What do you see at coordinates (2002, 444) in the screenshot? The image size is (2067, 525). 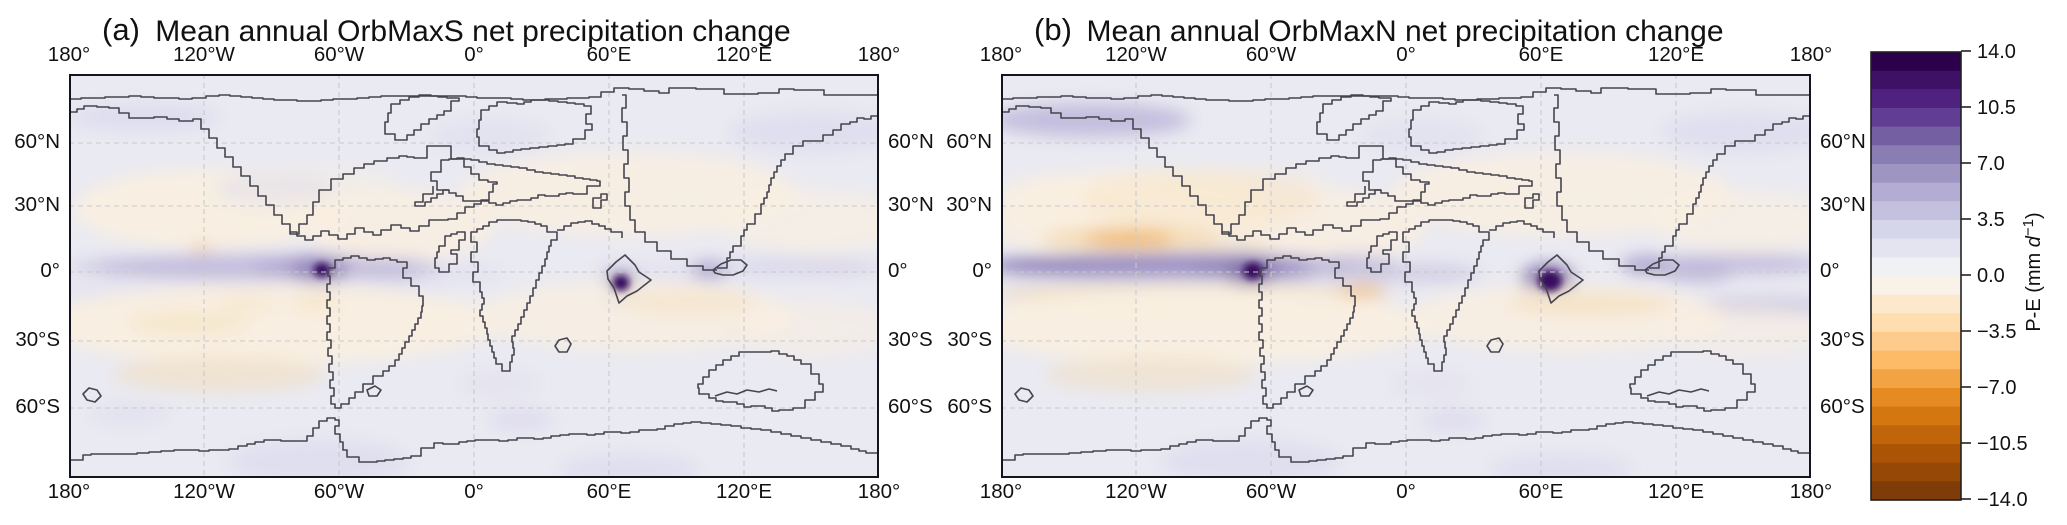 I see `svg-text: −10.5` at bounding box center [2002, 444].